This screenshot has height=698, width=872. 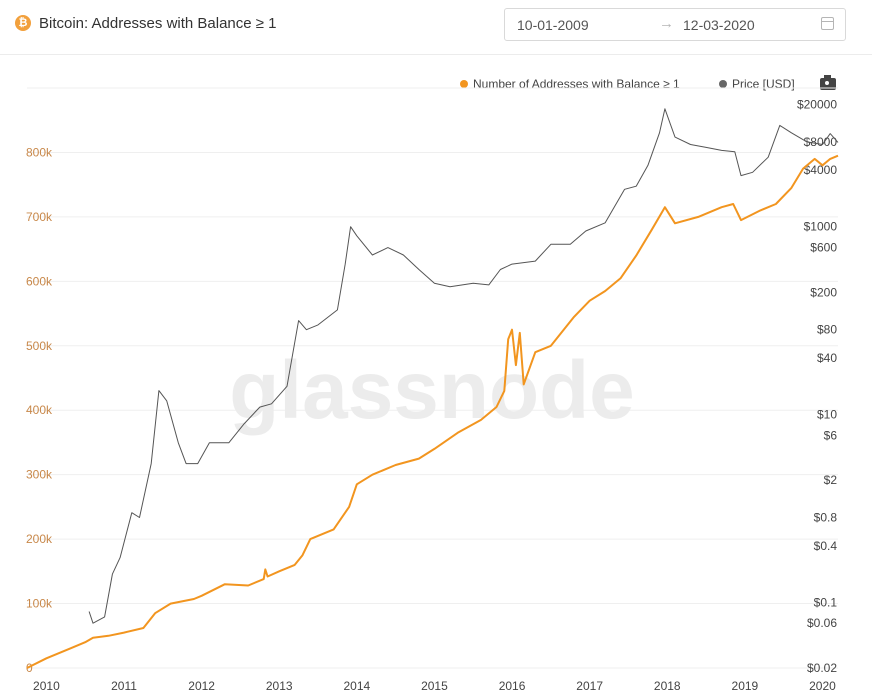 I want to click on x-tick-label: 2010, so click(x=46, y=686).